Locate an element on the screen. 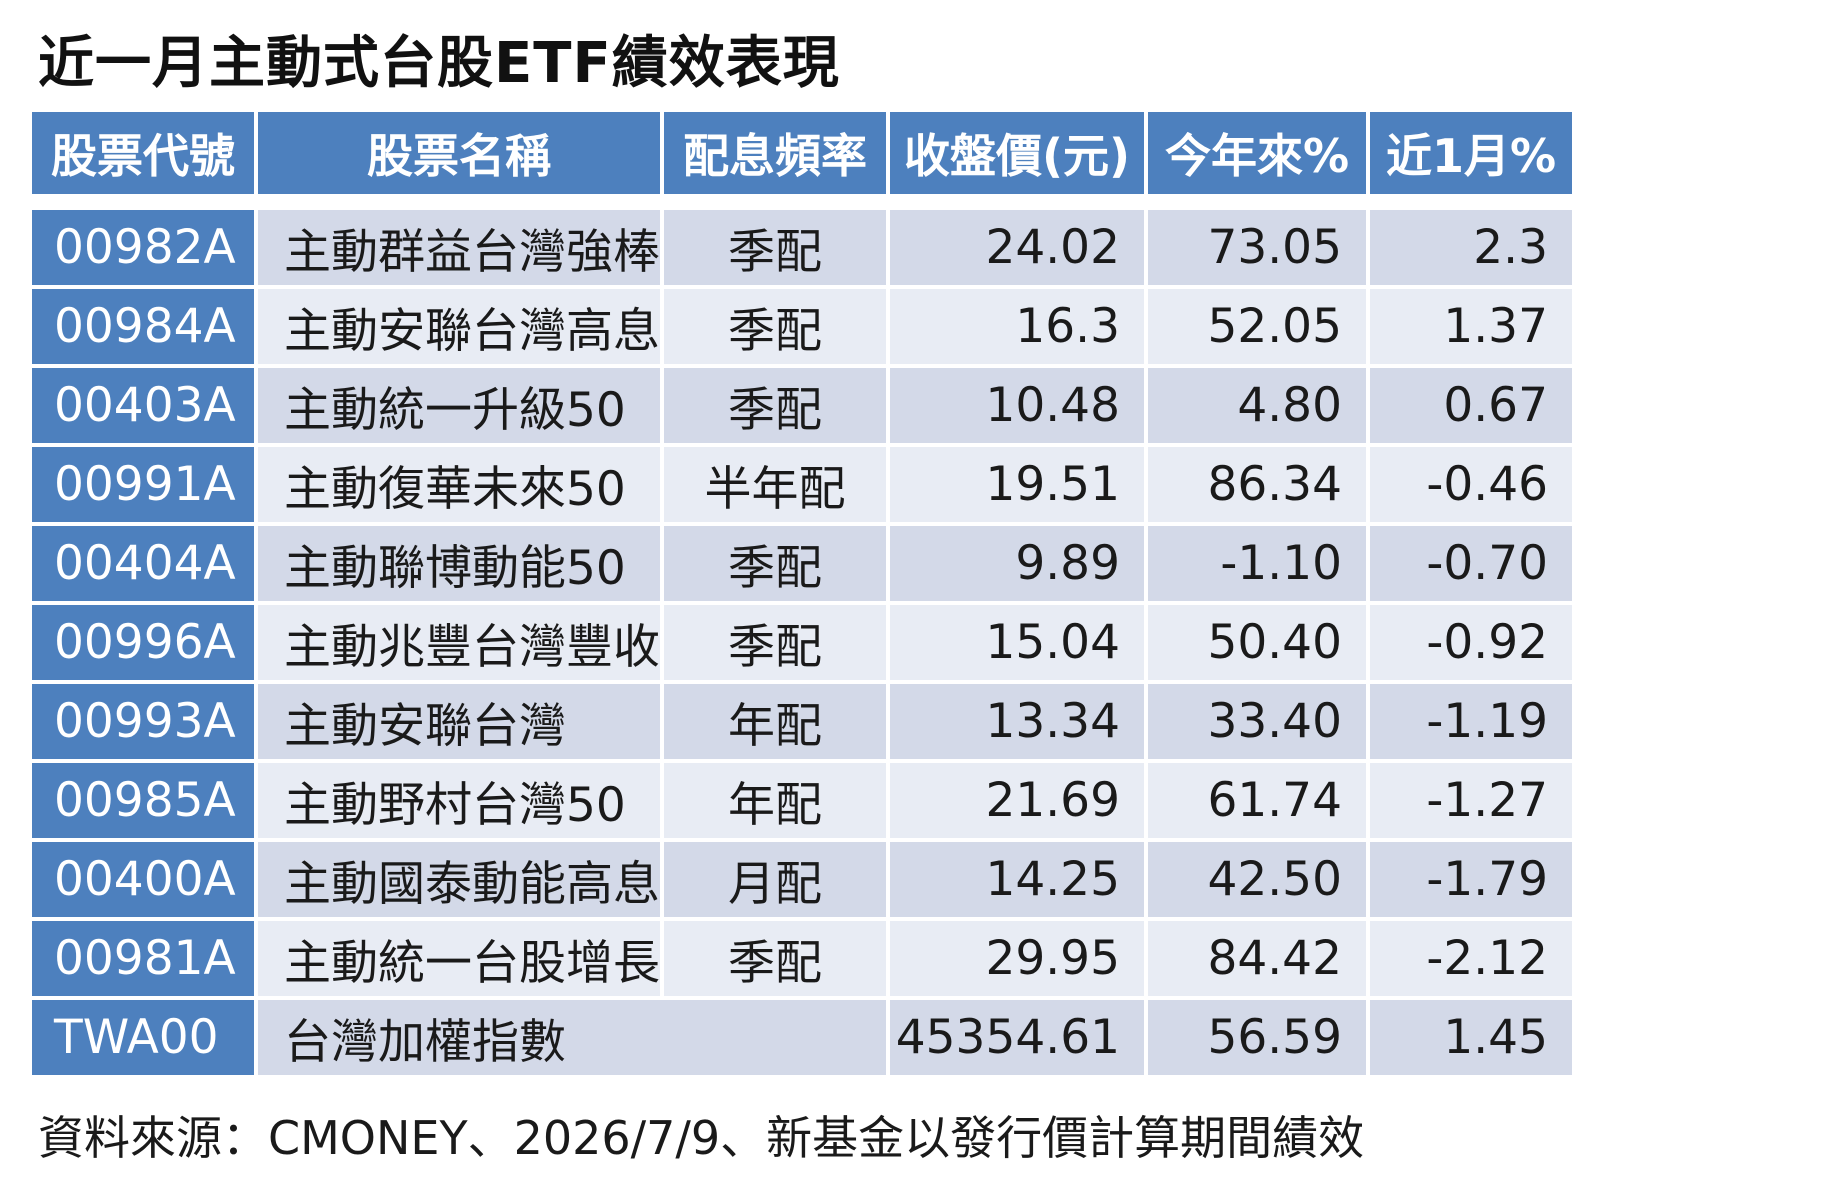 The height and width of the screenshot is (1194, 1821). table-row: 00985A 主動野村台灣50 年配 21.69 61.74 -1.27 is located at coordinates (802, 800).